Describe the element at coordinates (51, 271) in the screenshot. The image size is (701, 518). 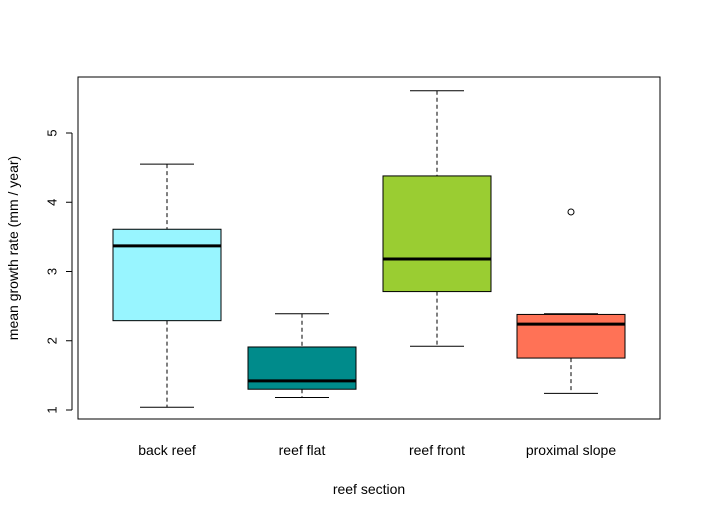
I see `y-tick-label: 3` at that location.